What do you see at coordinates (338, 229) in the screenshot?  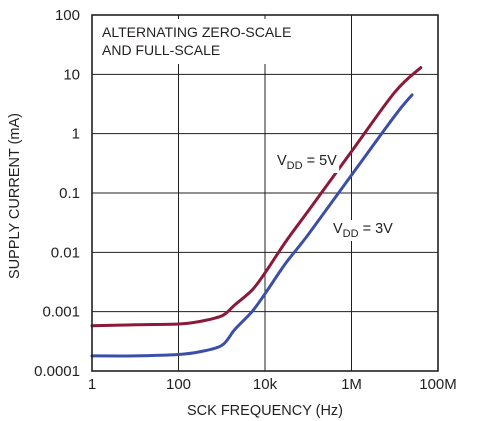 I see `series-label-3v-prefix: V` at bounding box center [338, 229].